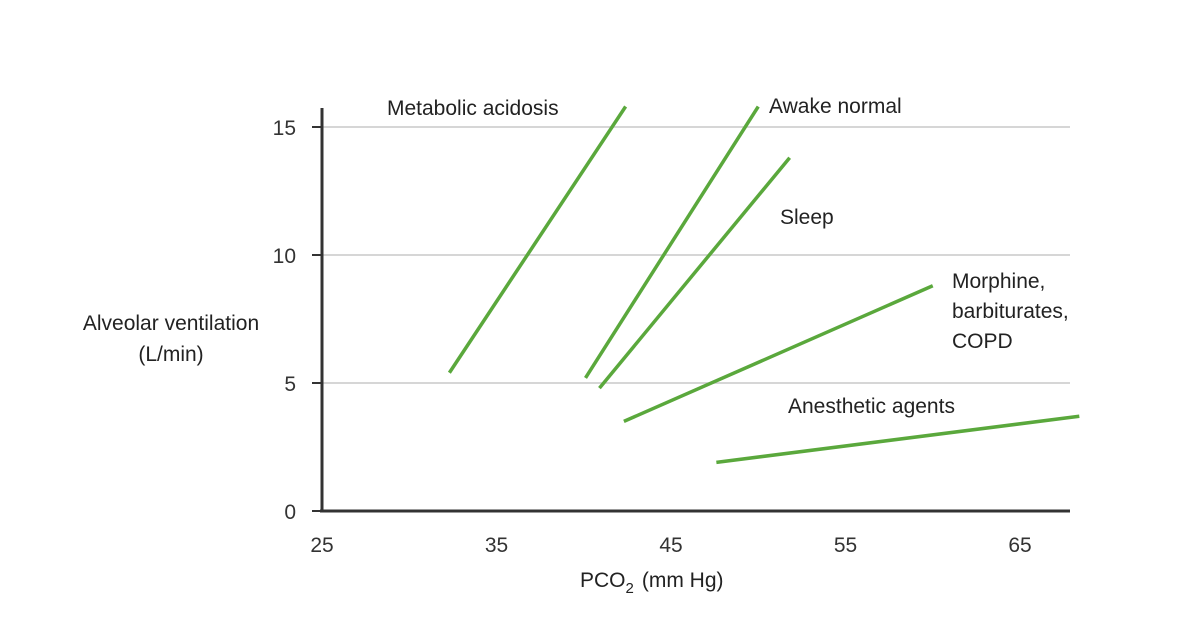 The image size is (1200, 638). What do you see at coordinates (683, 580) in the screenshot?
I see `x-axis-label-unit: (mm Hg)` at bounding box center [683, 580].